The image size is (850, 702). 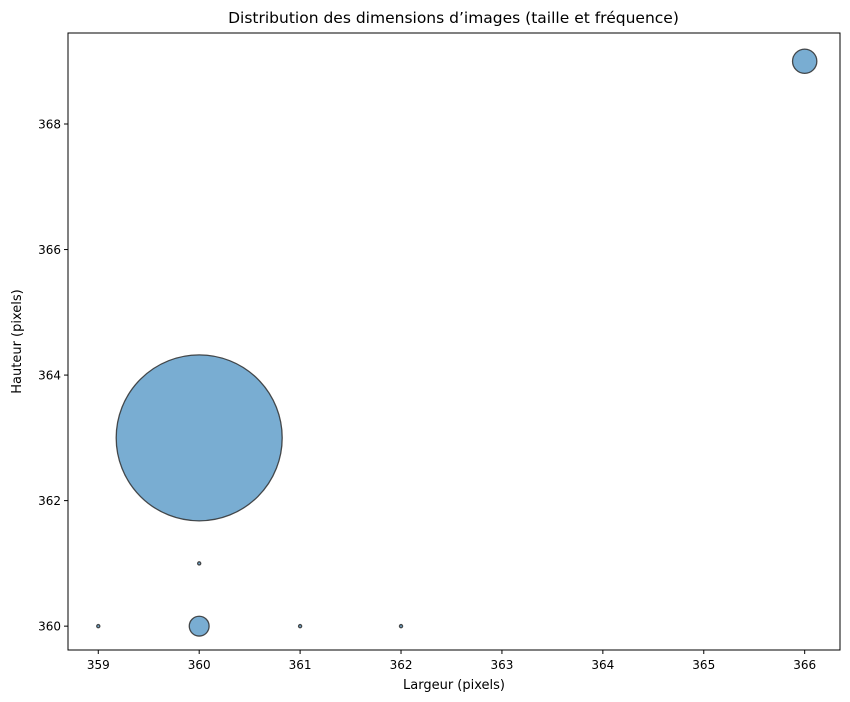 I want to click on x-tick-label: 359, so click(x=98, y=665).